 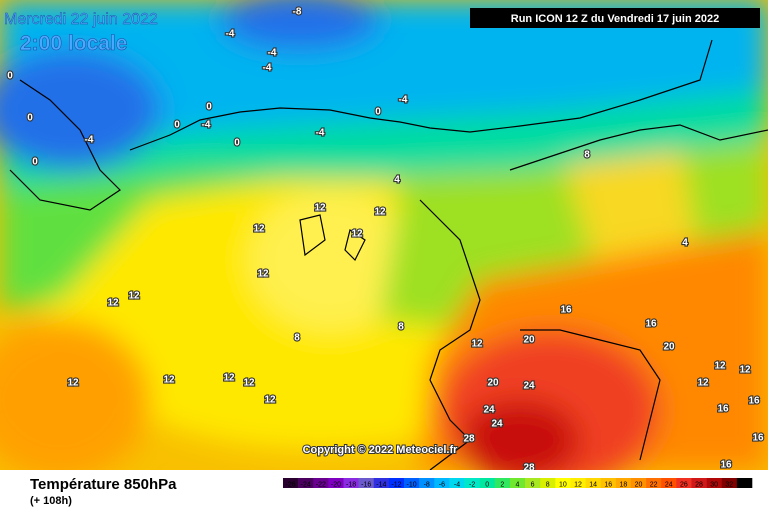 I want to click on local-time: 2:00 locale, so click(x=73, y=43).